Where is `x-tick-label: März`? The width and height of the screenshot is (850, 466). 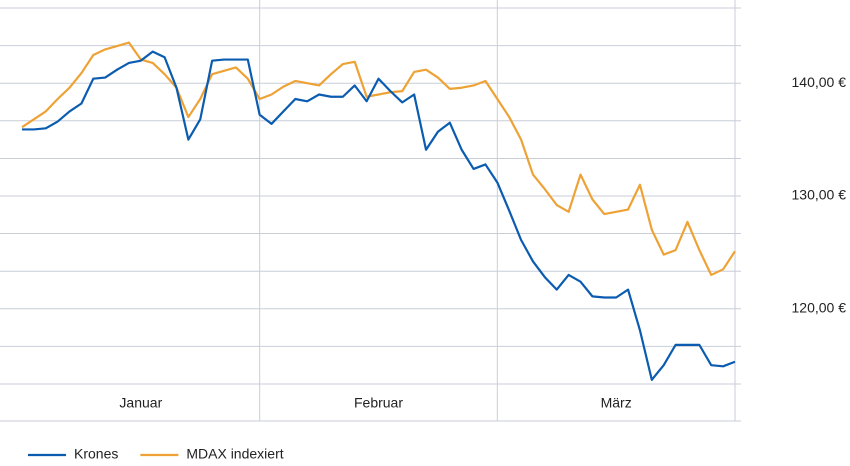
x-tick-label: März is located at coordinates (616, 403).